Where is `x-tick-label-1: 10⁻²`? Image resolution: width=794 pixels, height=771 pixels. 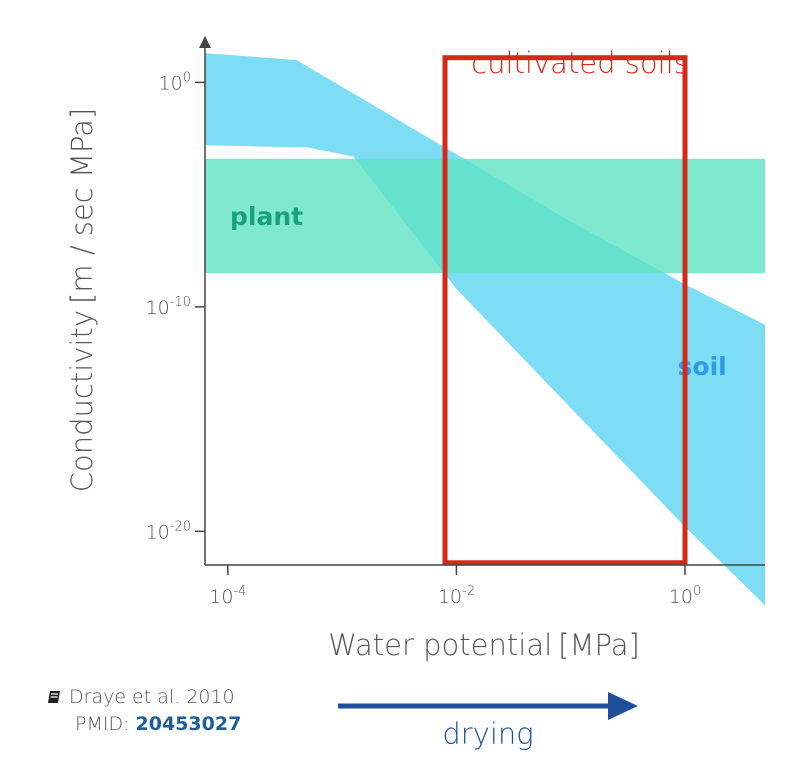
x-tick-label-1: 10⁻² is located at coordinates (456, 596).